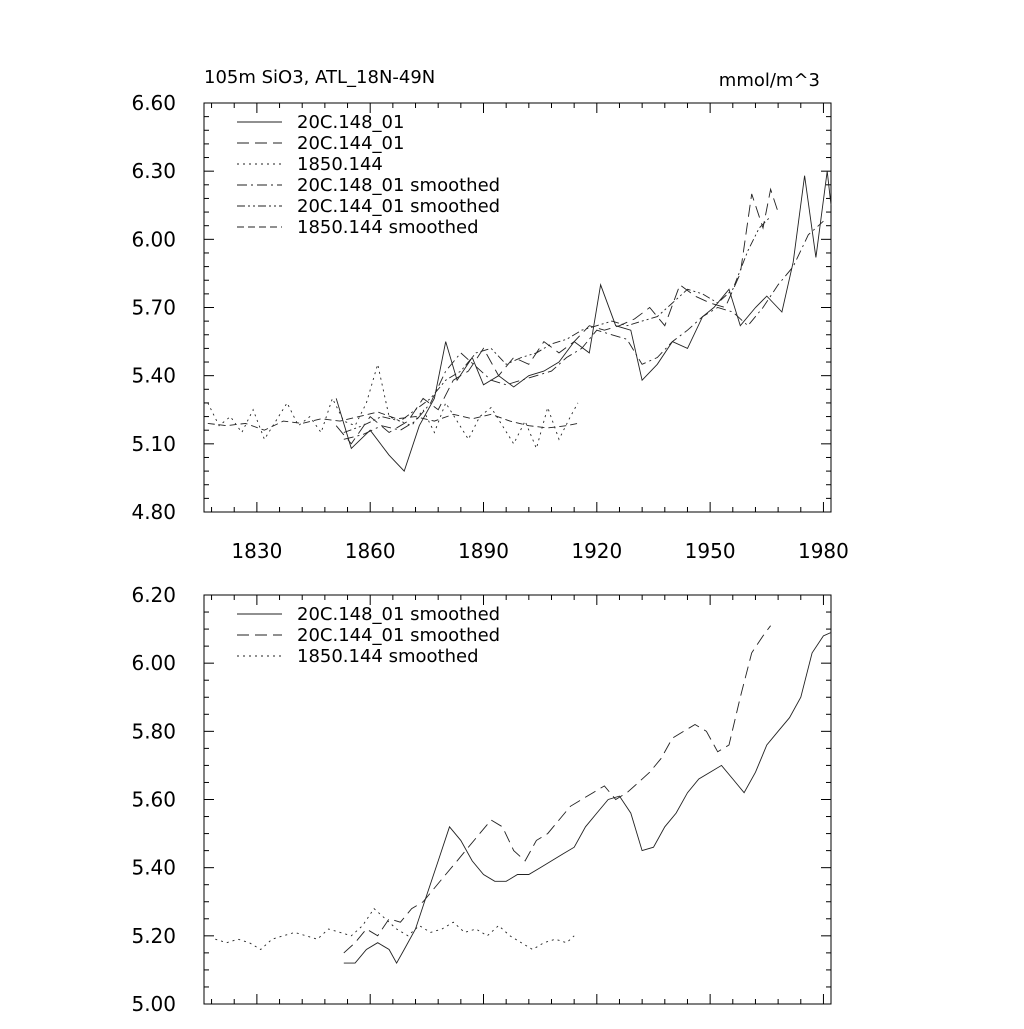  What do you see at coordinates (256, 551) in the screenshot?
I see `x-tick-label: 1830` at bounding box center [256, 551].